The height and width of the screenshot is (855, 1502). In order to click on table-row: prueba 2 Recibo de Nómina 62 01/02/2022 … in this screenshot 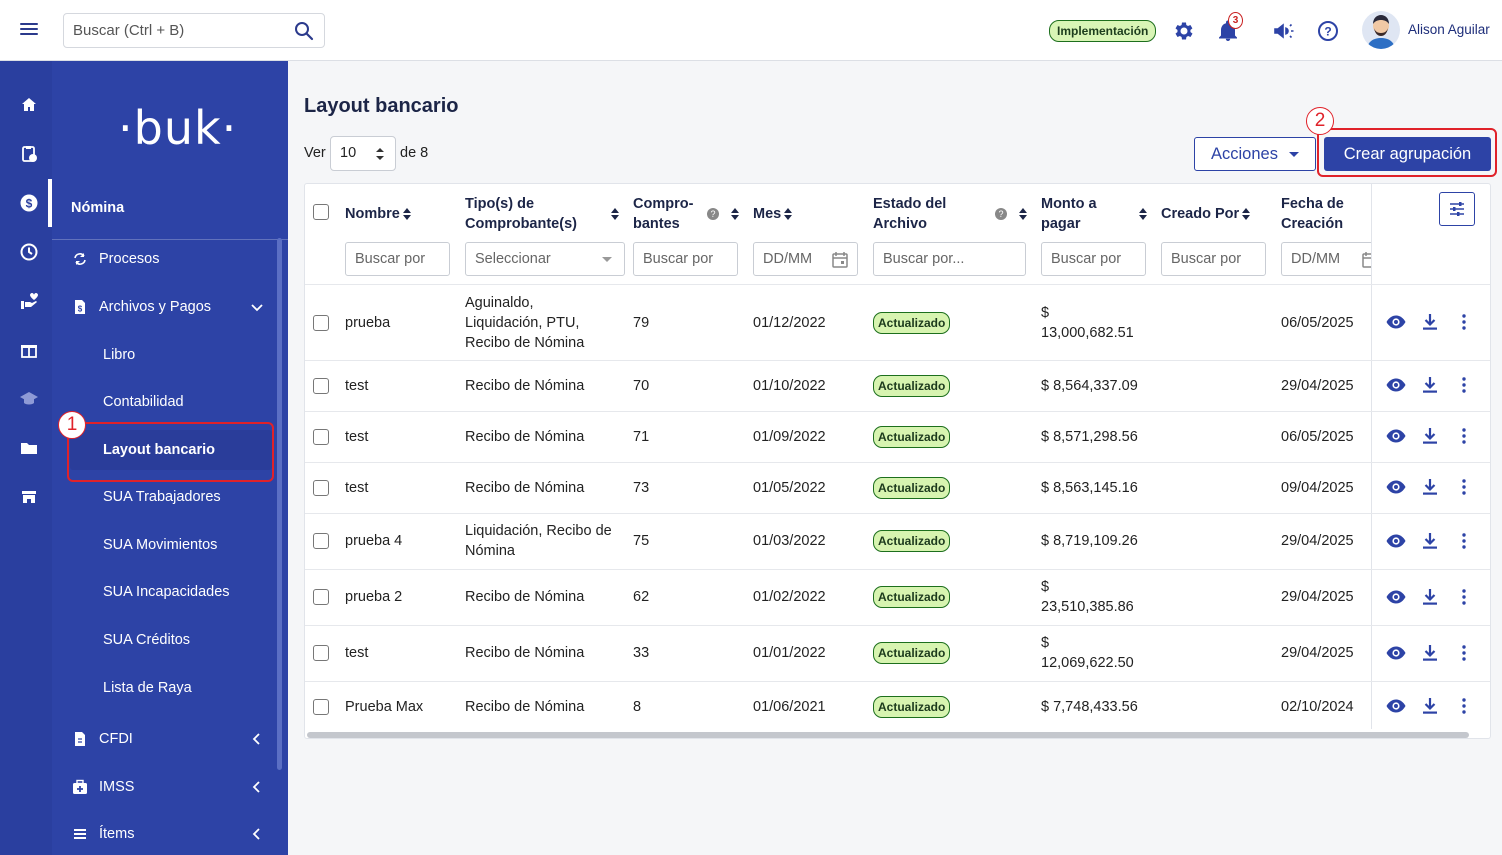, I will do `click(897, 597)`.